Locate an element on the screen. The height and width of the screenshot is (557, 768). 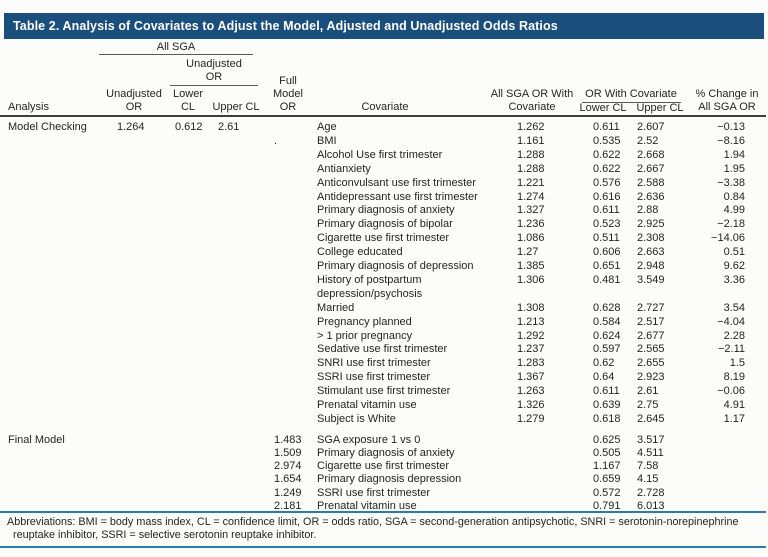
covariate-upper-cl-cell: 2.677 is located at coordinates (651, 335).